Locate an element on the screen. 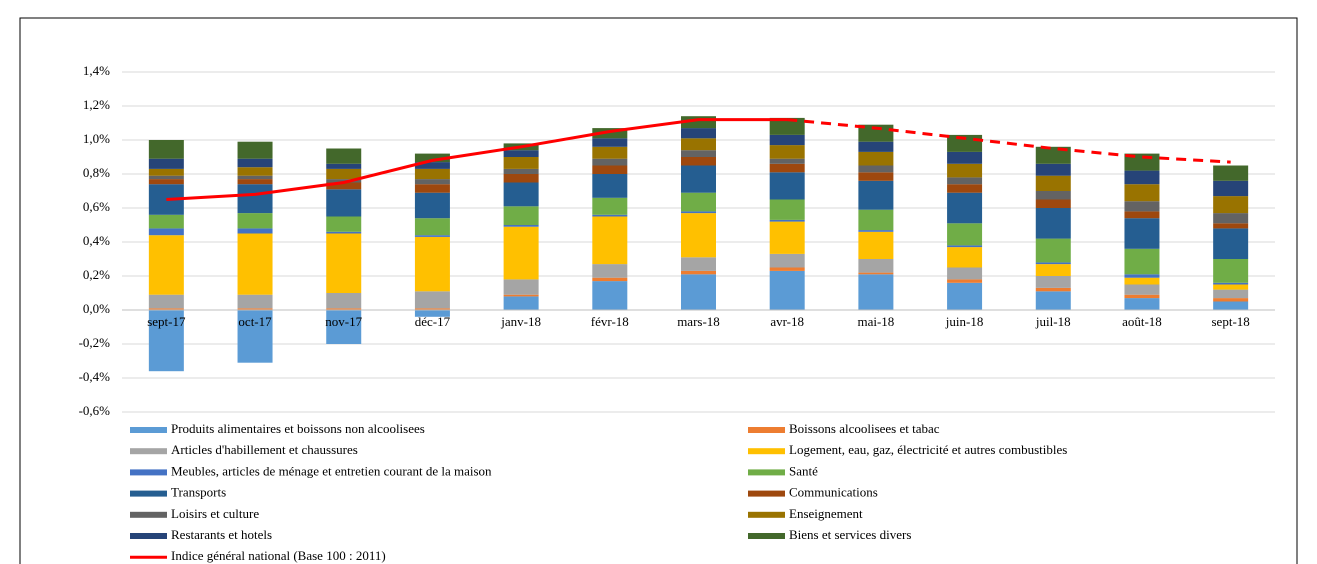  y-tick-label: -0,4% is located at coordinates (95, 376).